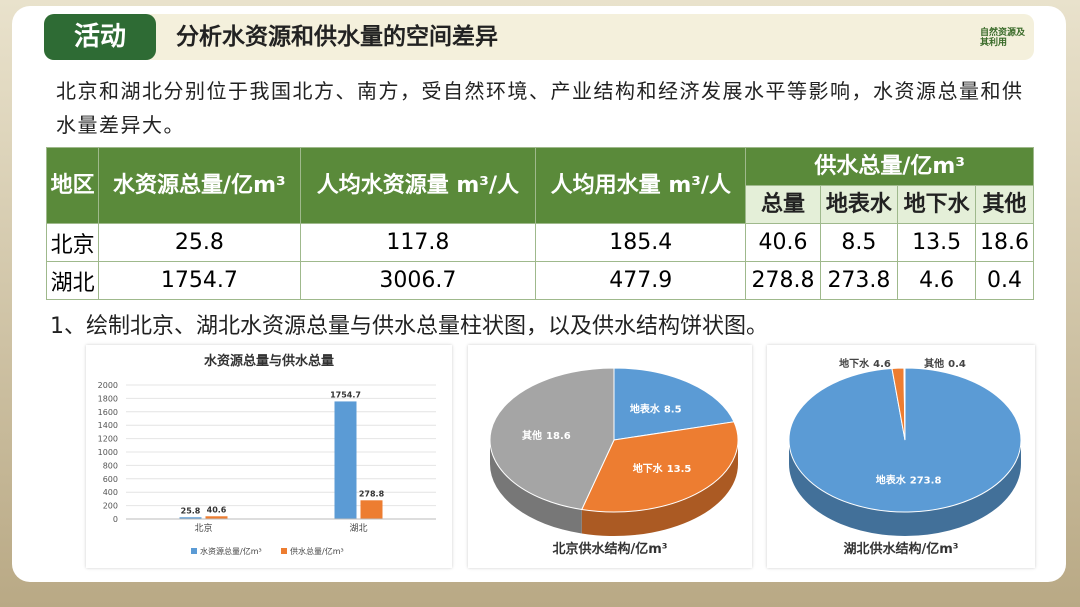 Image resolution: width=1080 pixels, height=607 pixels. What do you see at coordinates (783, 242) in the screenshot?
I see `table-cell: 40.6` at bounding box center [783, 242].